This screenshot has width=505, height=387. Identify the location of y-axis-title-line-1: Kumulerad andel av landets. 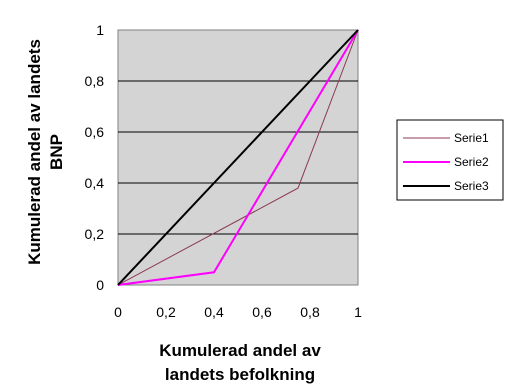
(34, 152).